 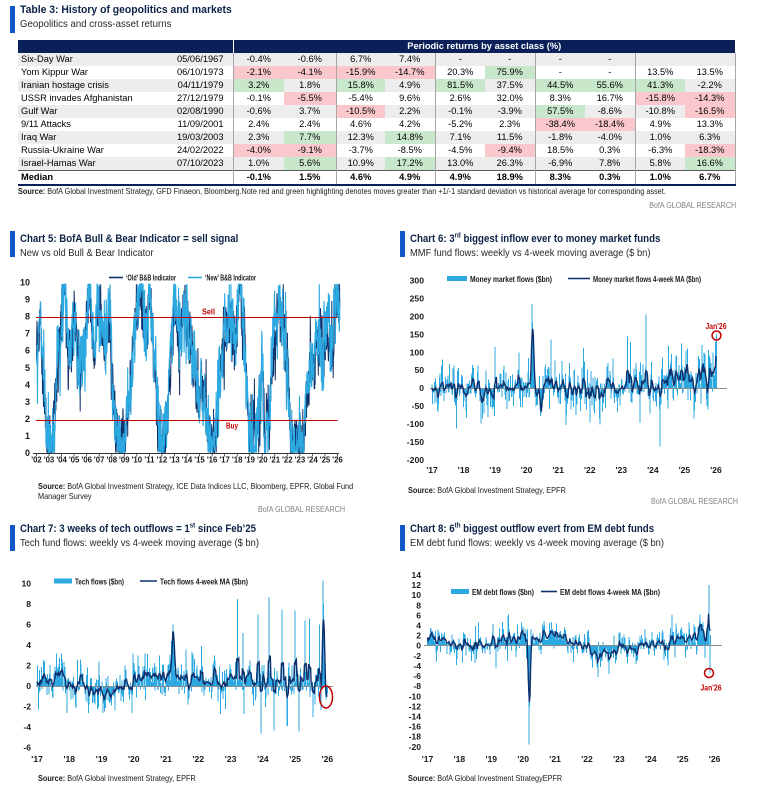 What do you see at coordinates (417, 316) in the screenshot?
I see `svg-text: 200` at bounding box center [417, 316].